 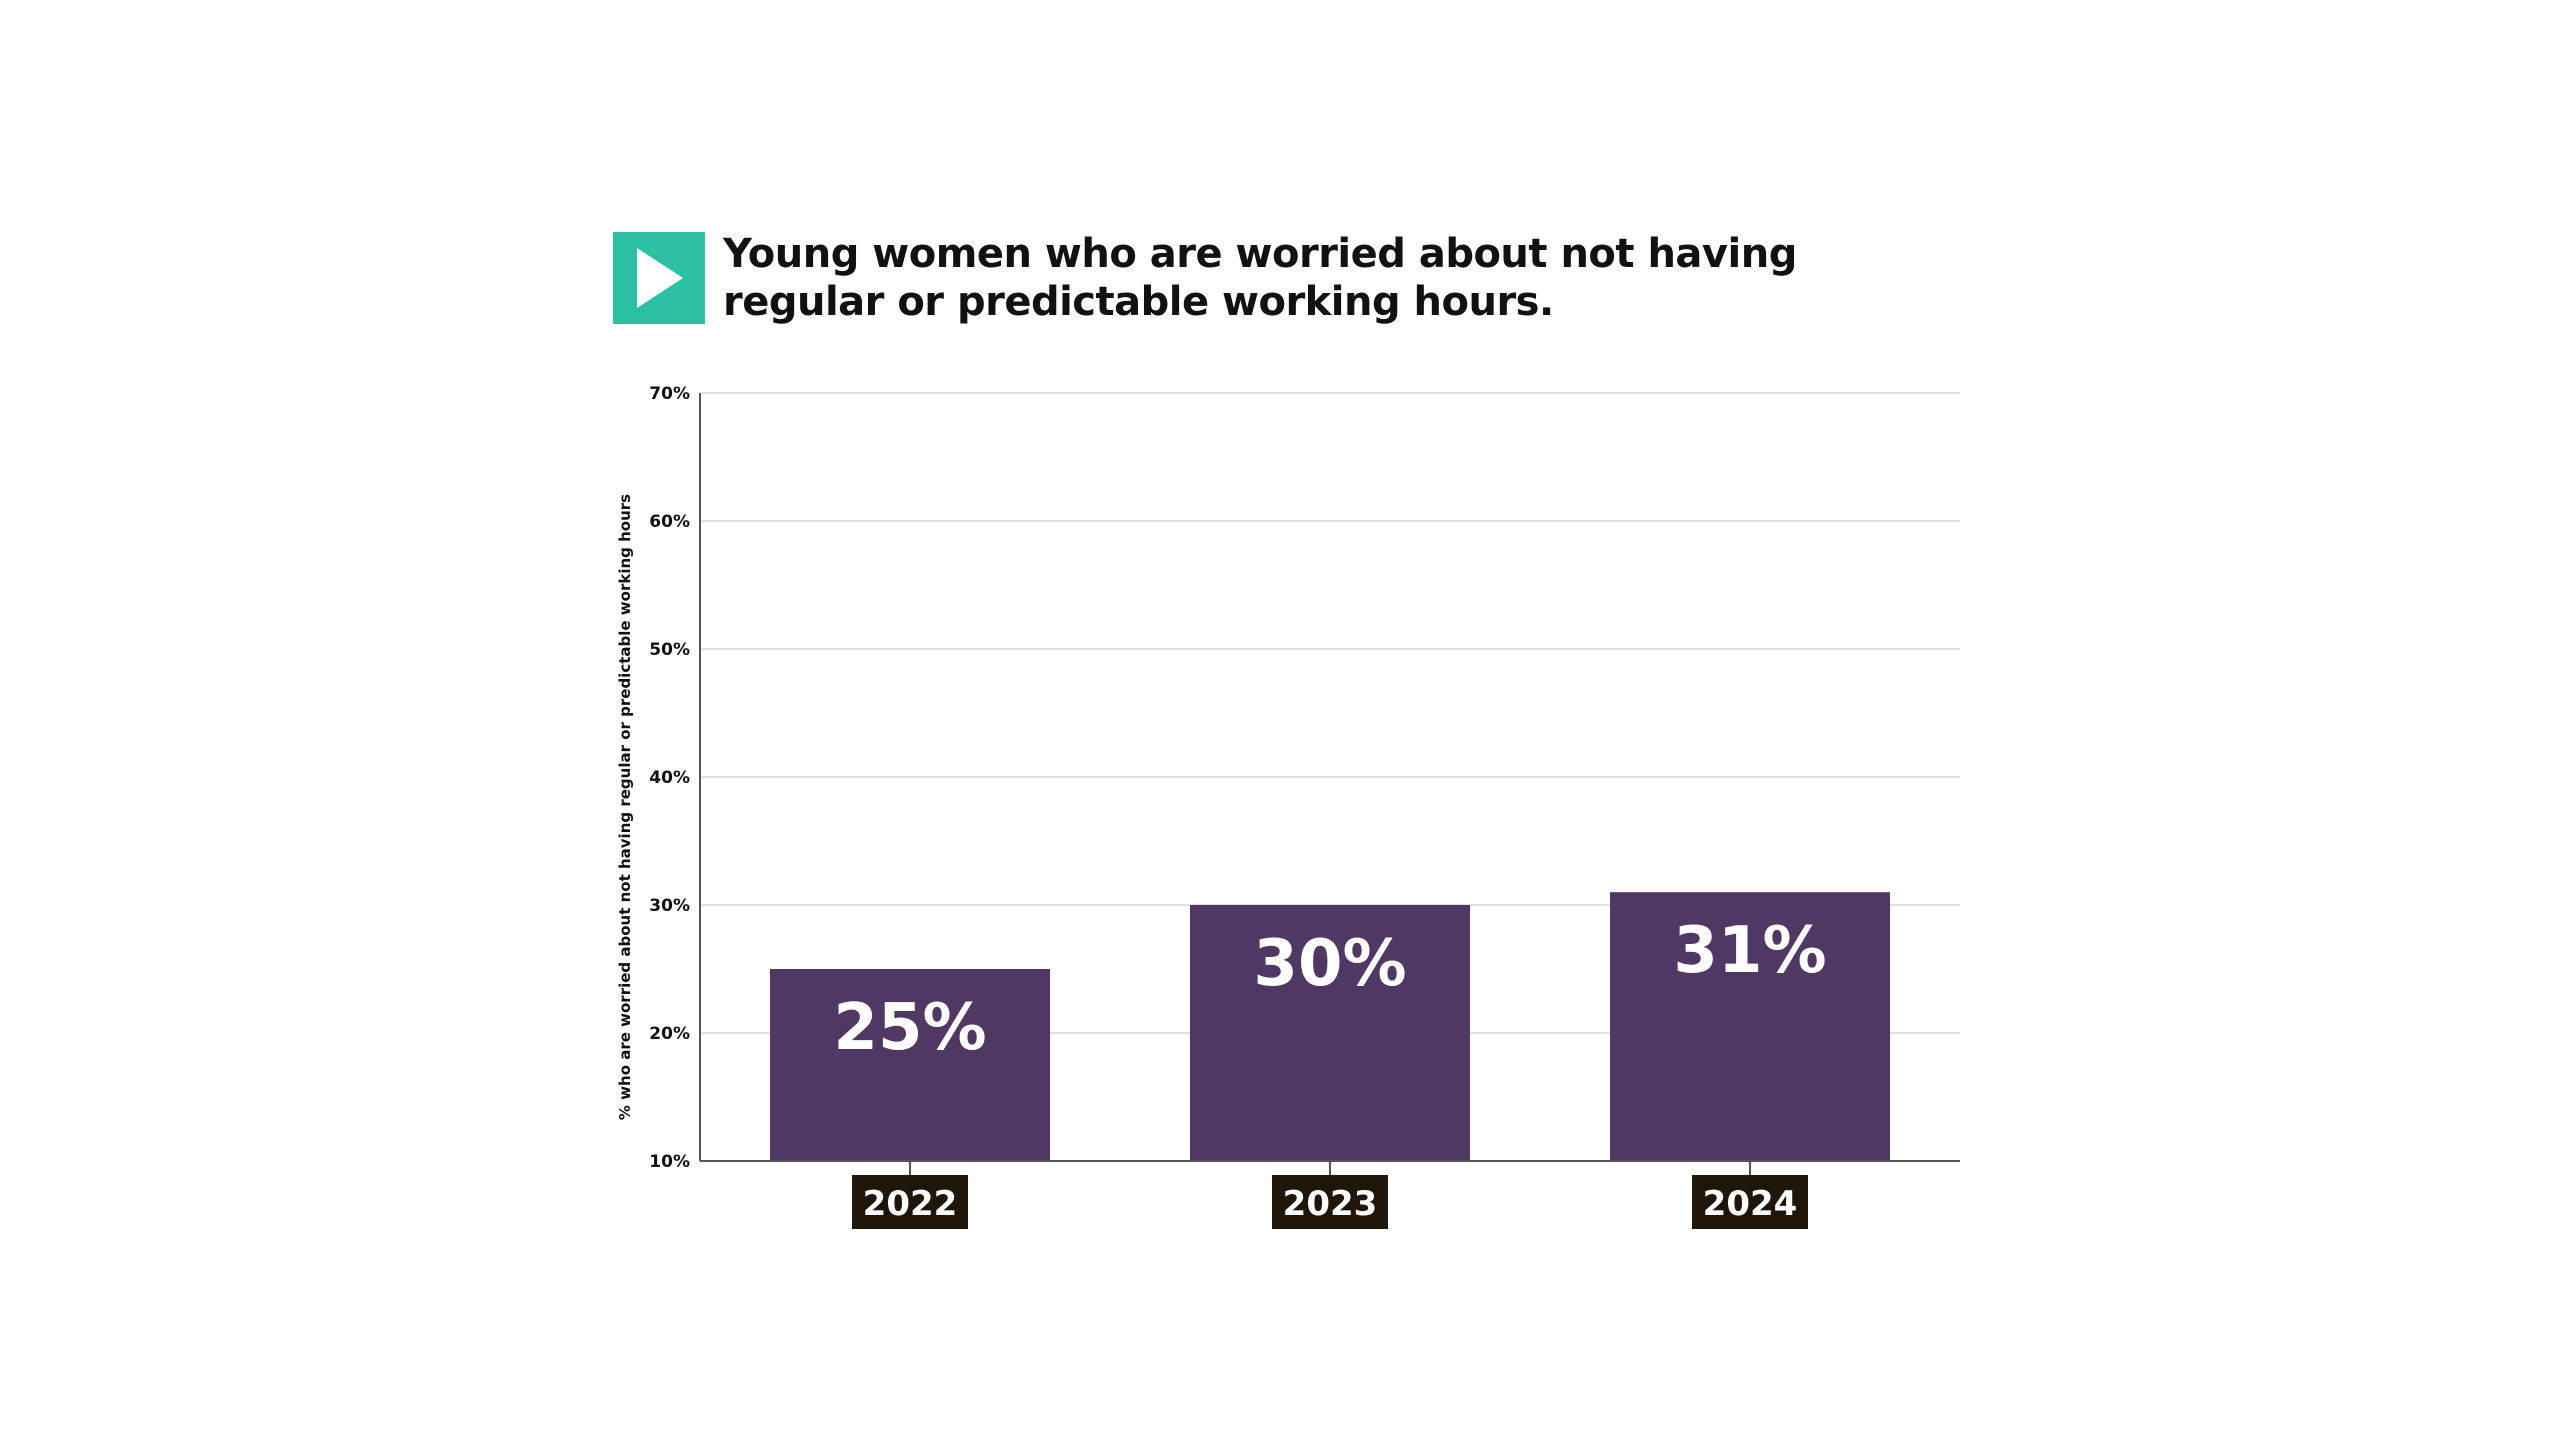 I want to click on bars, so click(x=1330, y=1026).